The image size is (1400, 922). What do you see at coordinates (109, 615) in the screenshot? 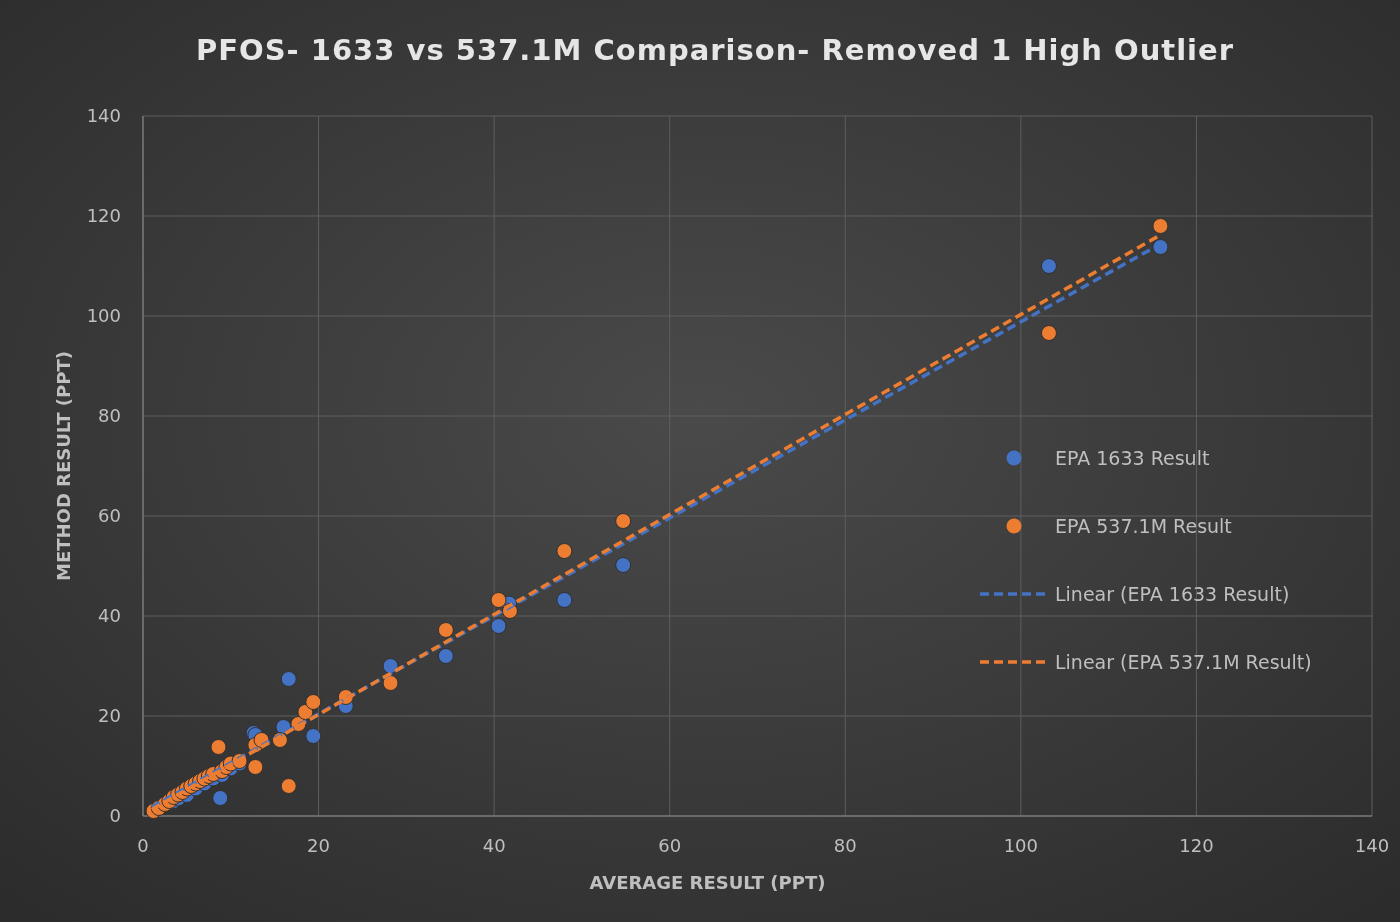
I see `y-tick-label: 40` at bounding box center [109, 615].